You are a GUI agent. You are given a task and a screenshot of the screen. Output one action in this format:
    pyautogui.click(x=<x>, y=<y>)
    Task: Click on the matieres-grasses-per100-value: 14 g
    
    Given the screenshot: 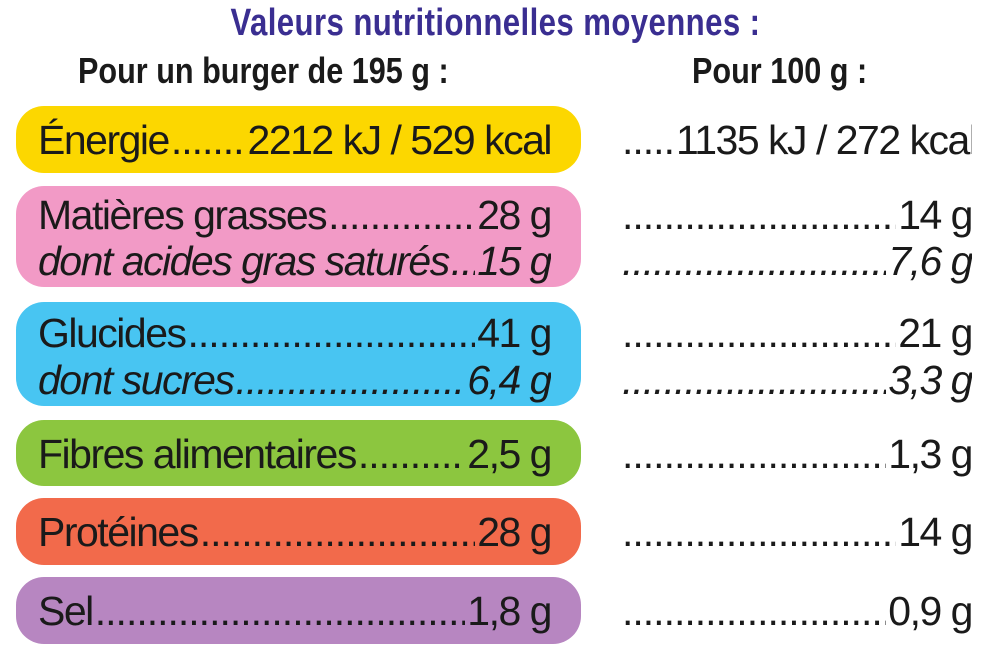 What is the action you would take?
    pyautogui.click(x=935, y=215)
    